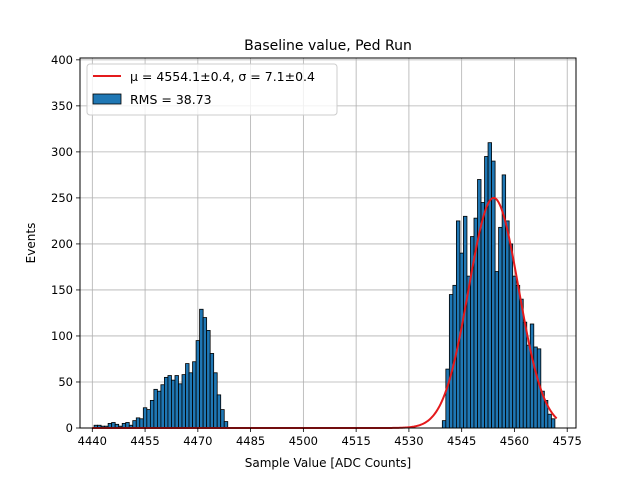 This screenshot has width=640, height=480. Describe the element at coordinates (222, 76) in the screenshot. I see `legend-fit-label: μ = 4554.1±0.4, σ = 7.1±0.4` at that location.